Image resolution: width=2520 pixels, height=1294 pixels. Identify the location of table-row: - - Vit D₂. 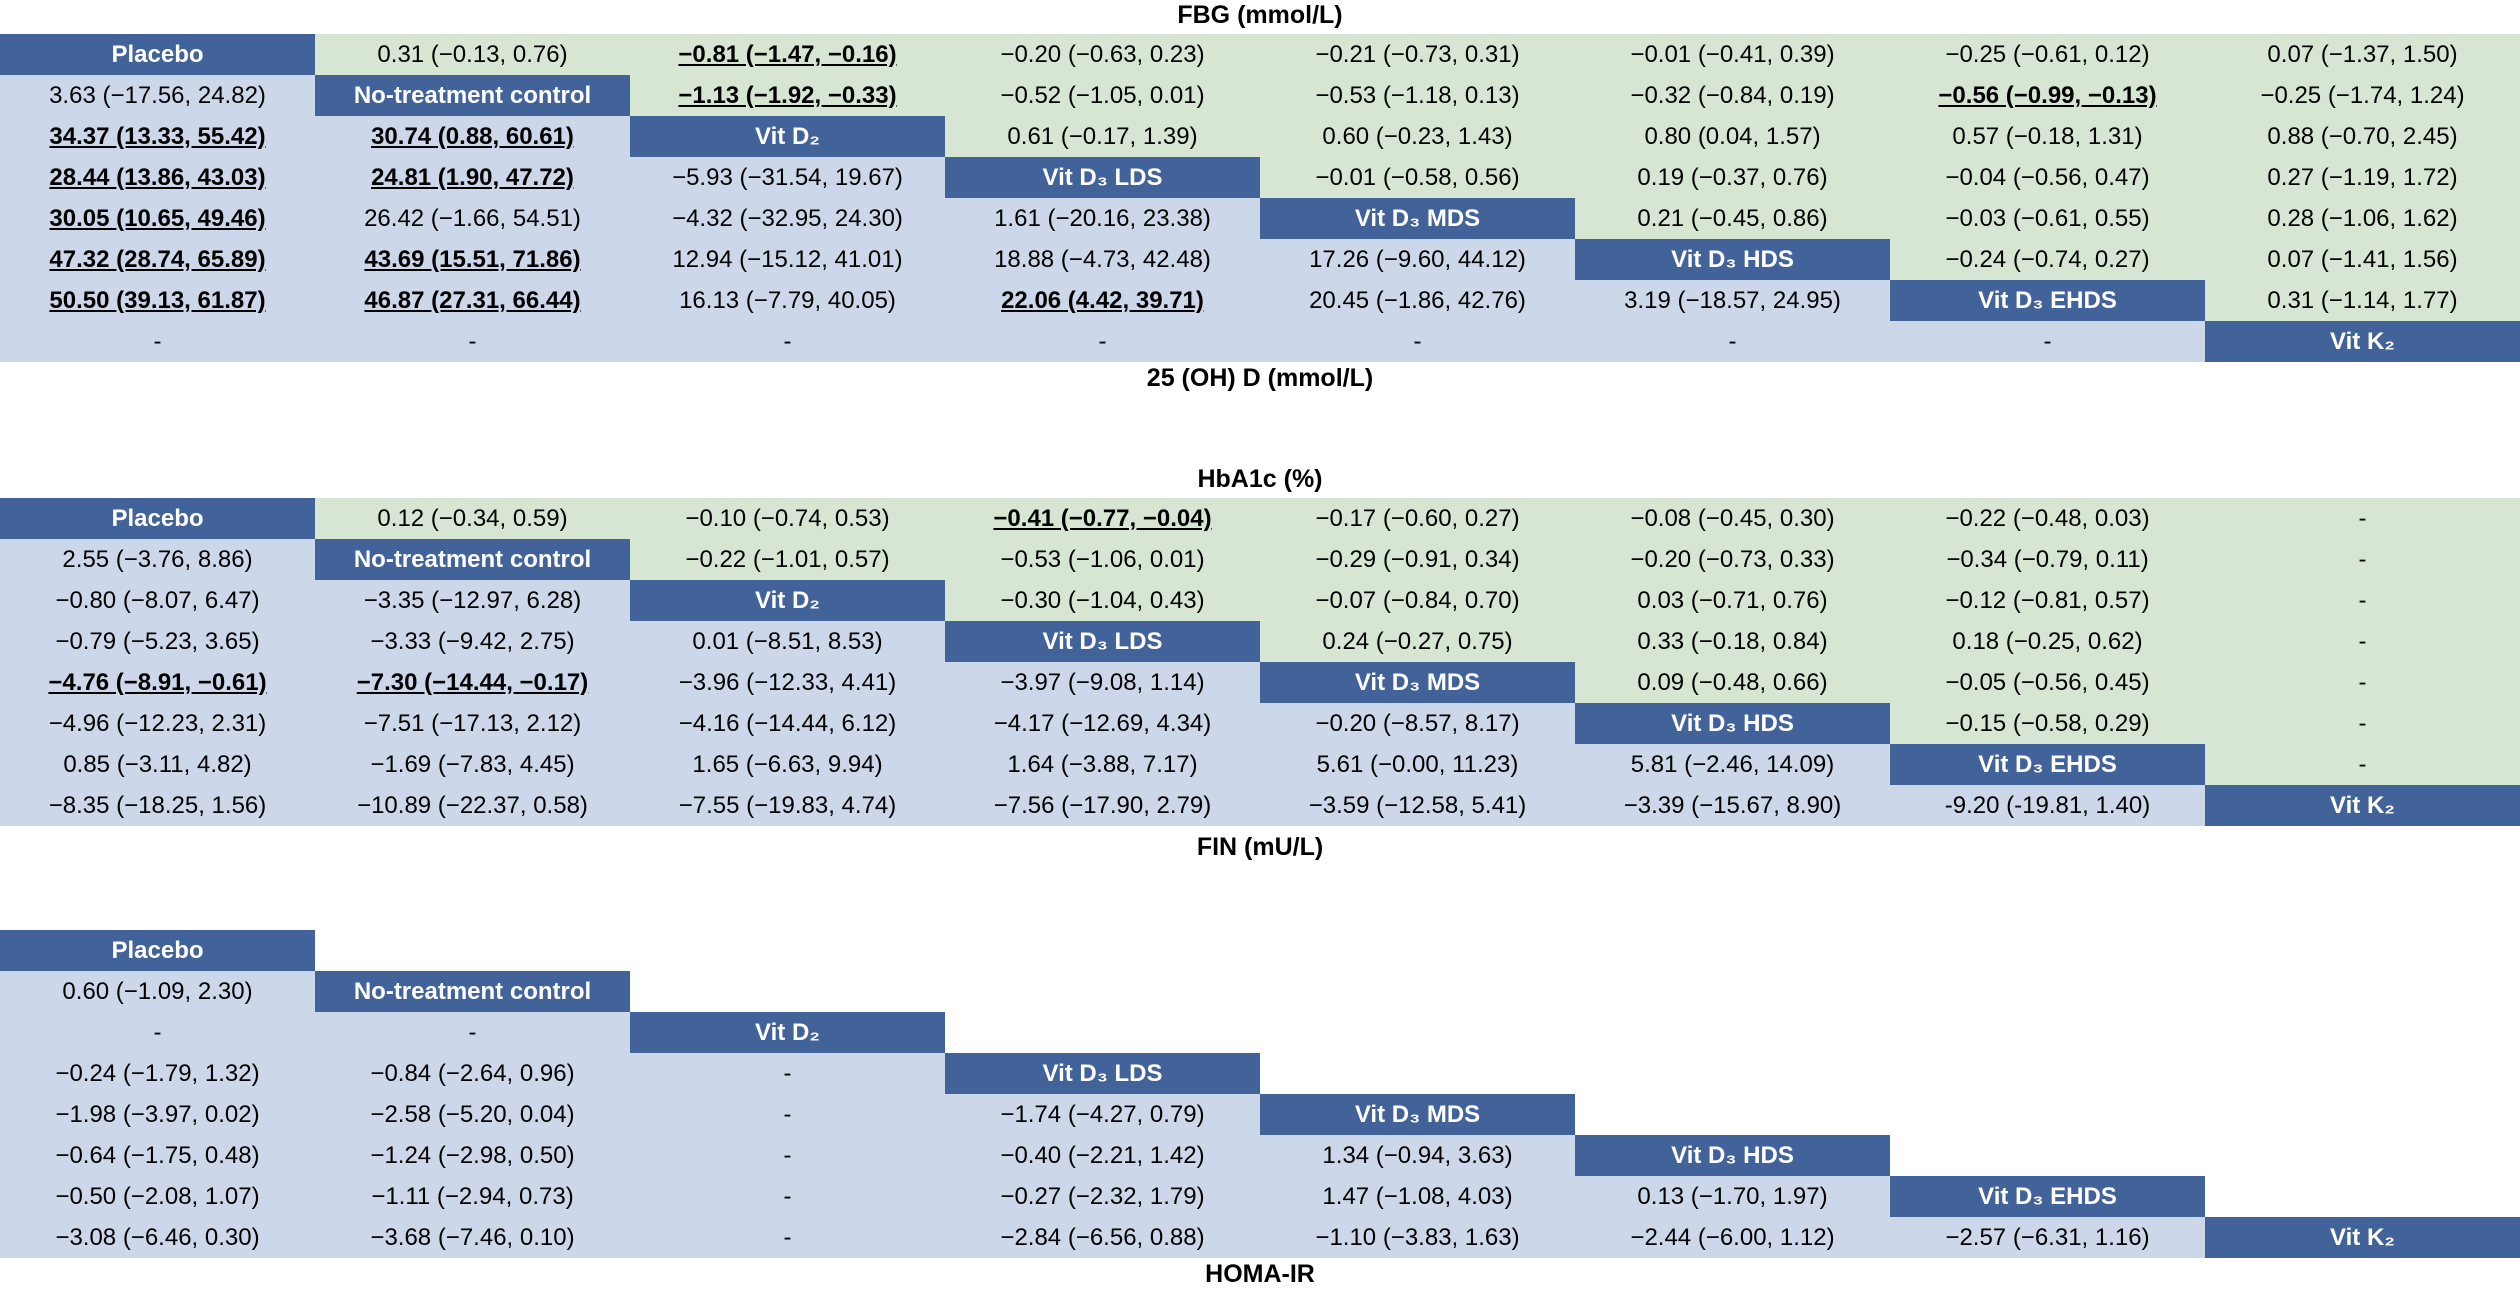
(1260, 1032).